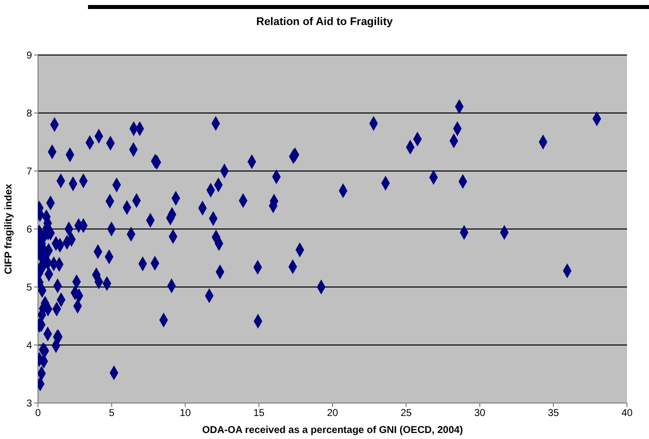  I want to click on x-tick-label: 40, so click(627, 414).